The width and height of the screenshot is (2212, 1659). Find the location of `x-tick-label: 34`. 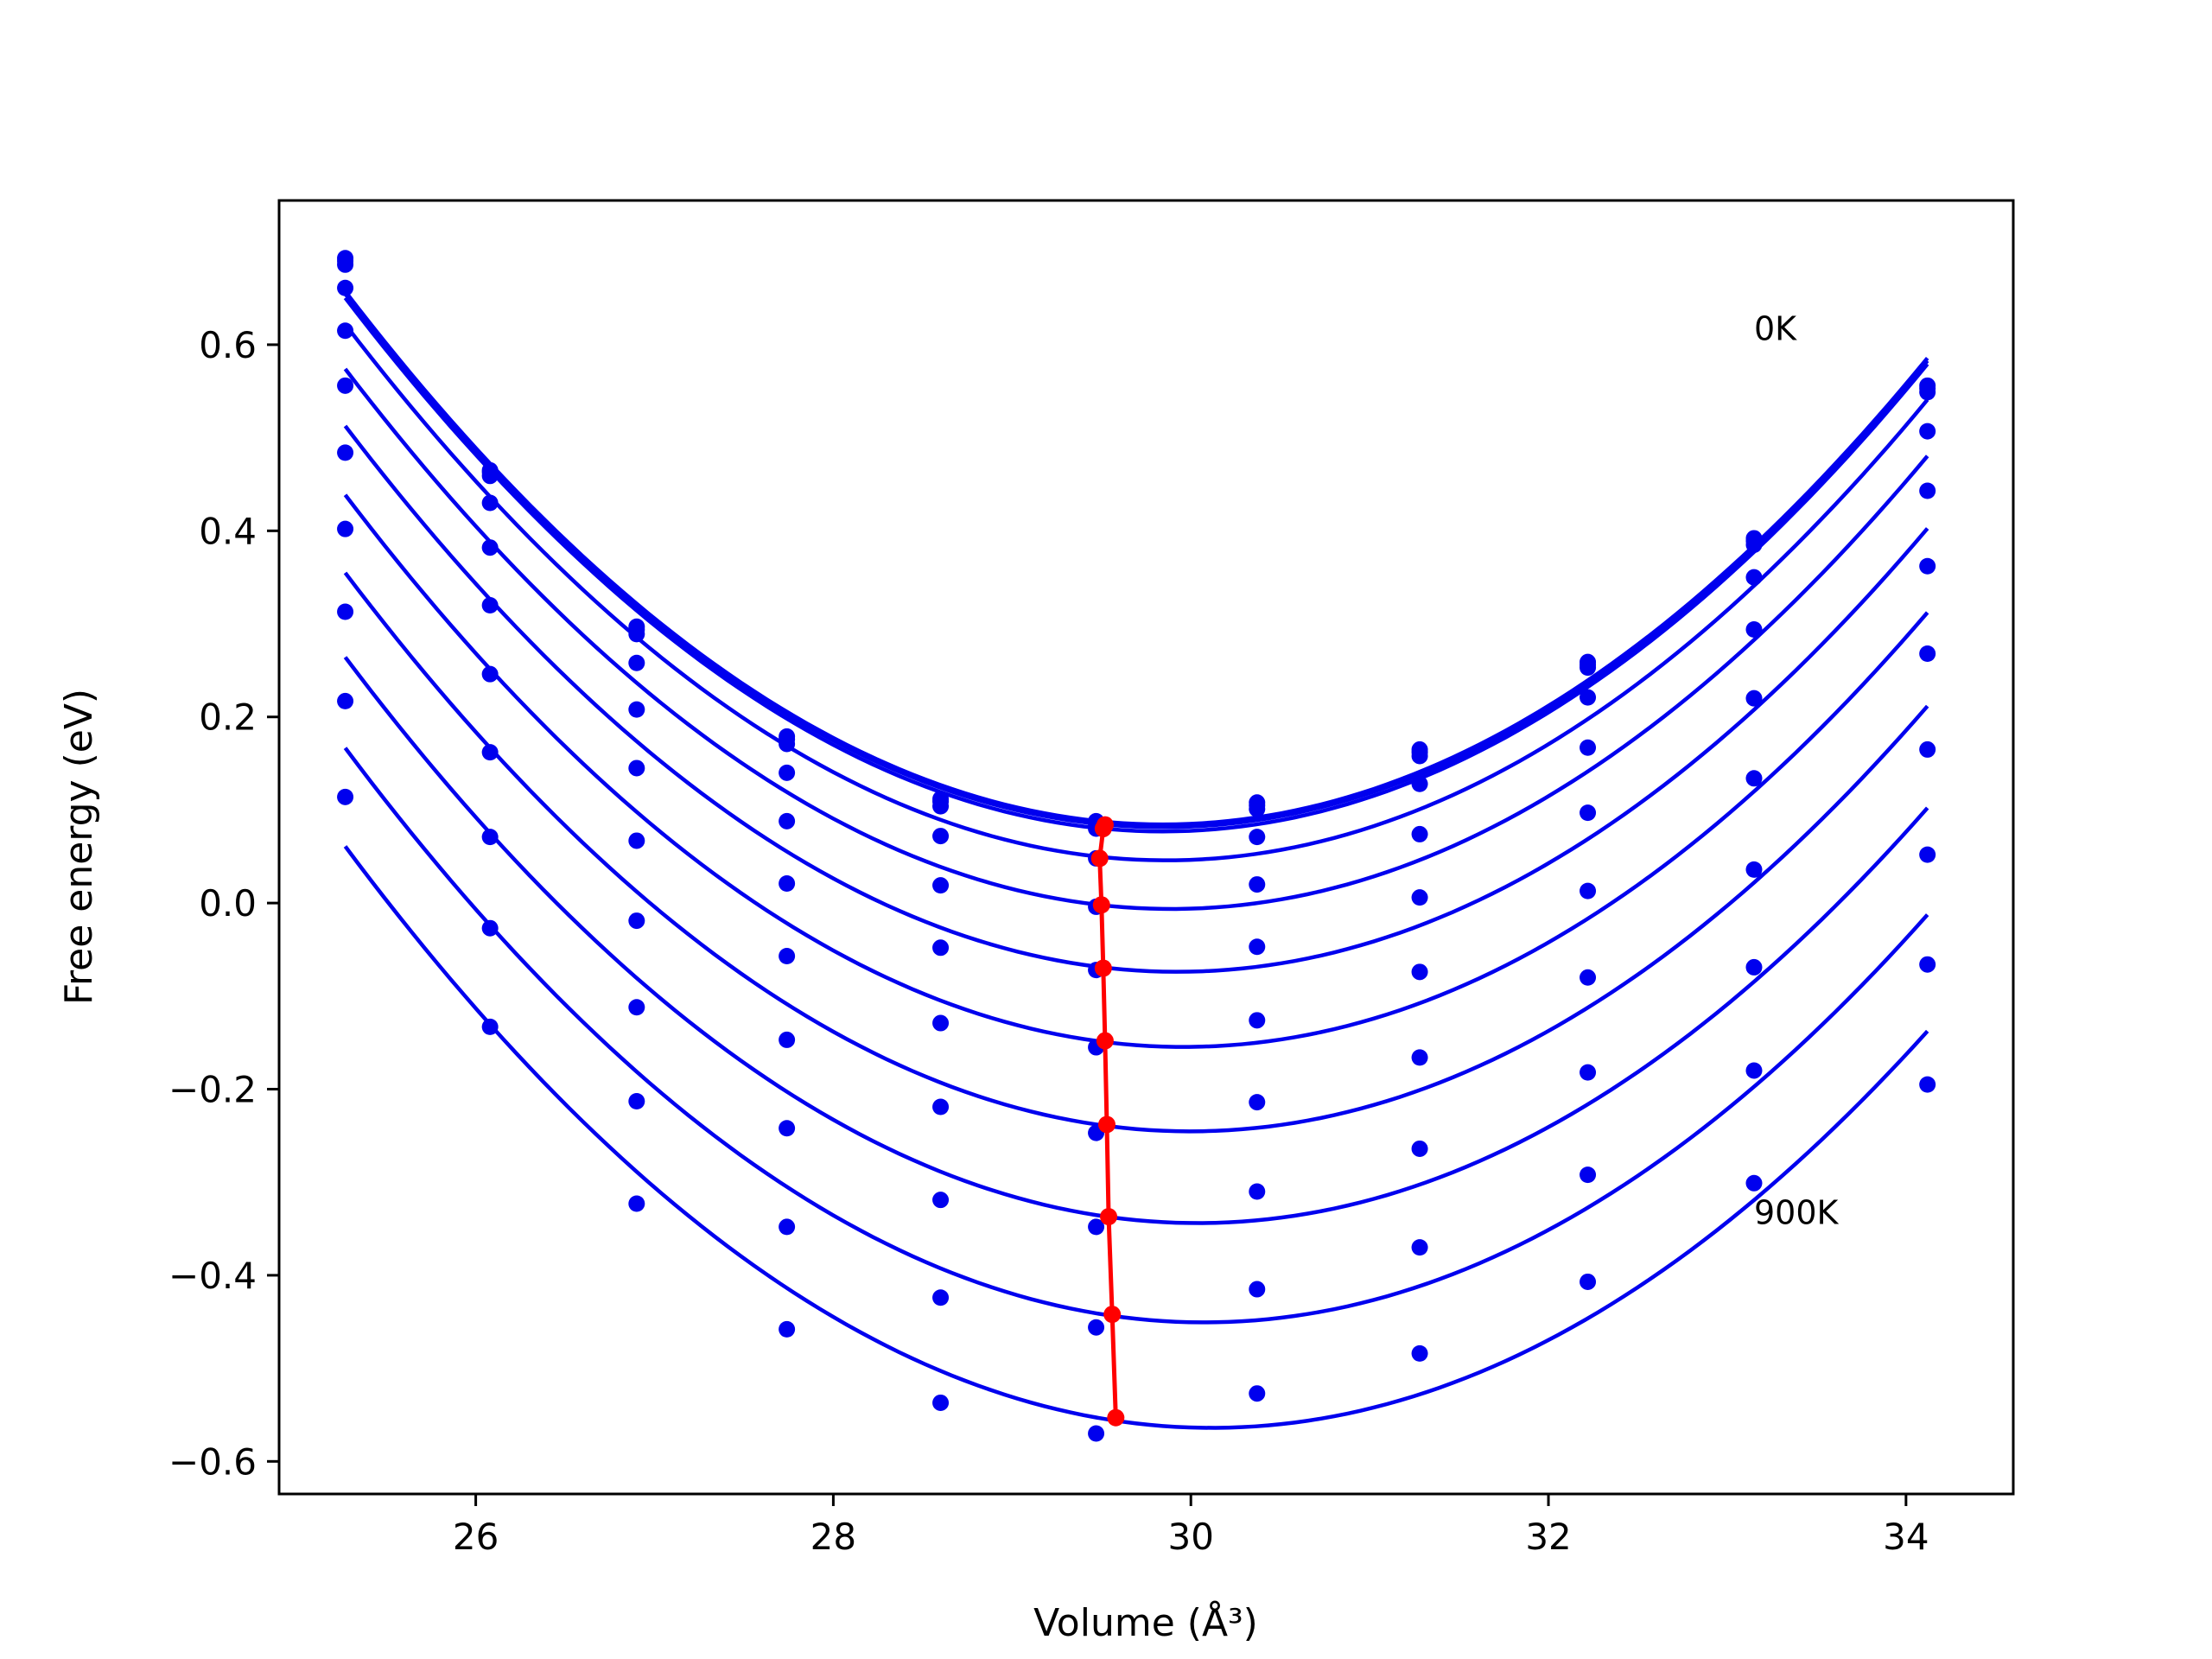

x-tick-label: 34 is located at coordinates (1906, 1537).